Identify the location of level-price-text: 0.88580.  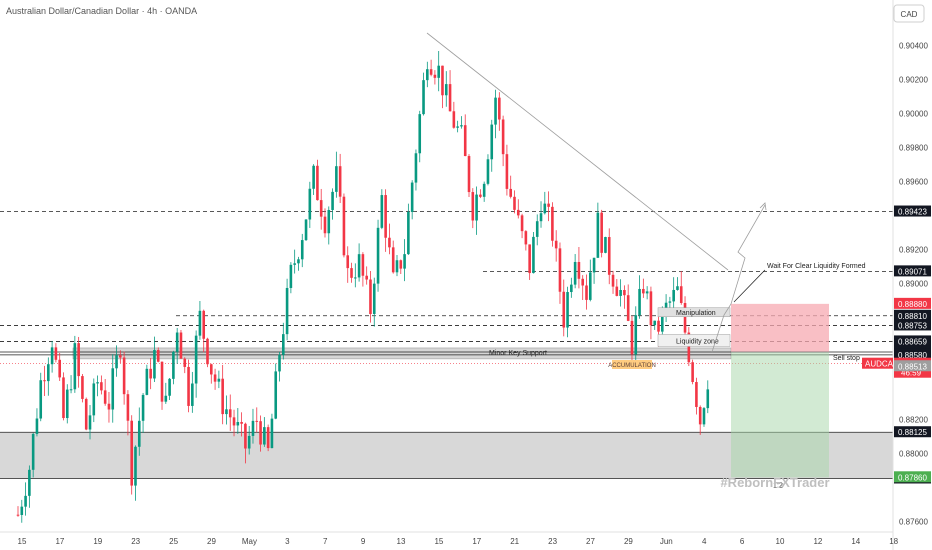
(912, 355).